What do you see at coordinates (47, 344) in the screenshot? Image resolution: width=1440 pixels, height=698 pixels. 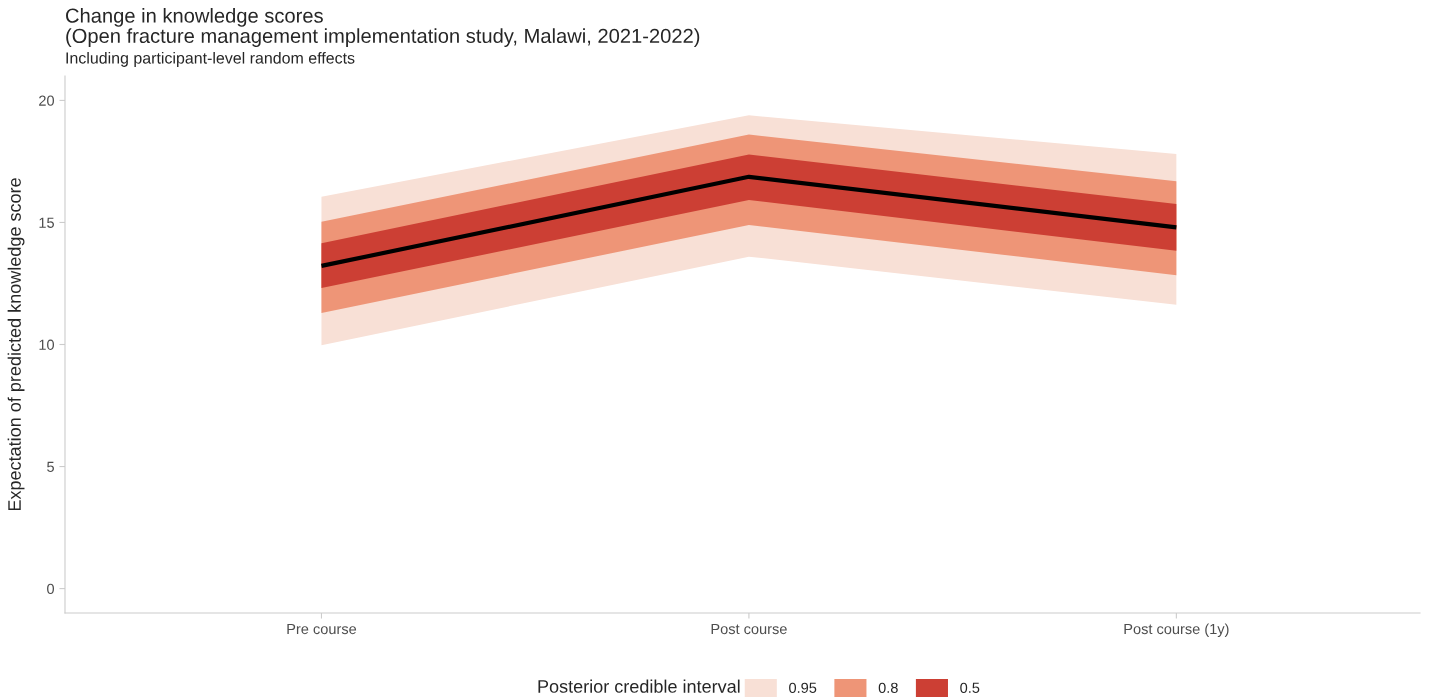 I see `y-tick-label: 10` at bounding box center [47, 344].